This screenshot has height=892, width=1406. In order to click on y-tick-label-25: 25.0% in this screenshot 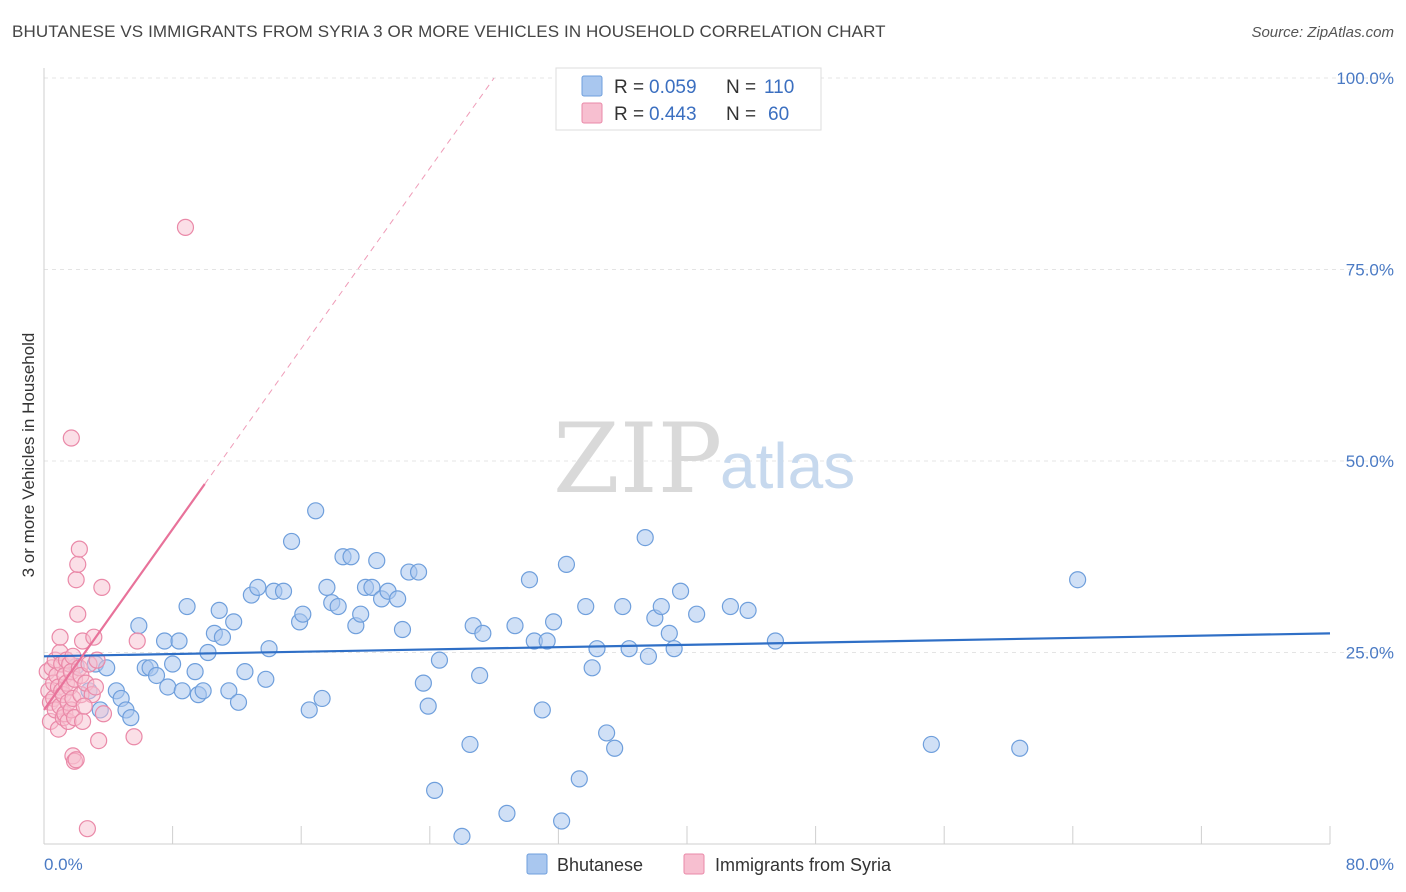, I will do `click(1370, 653)`.